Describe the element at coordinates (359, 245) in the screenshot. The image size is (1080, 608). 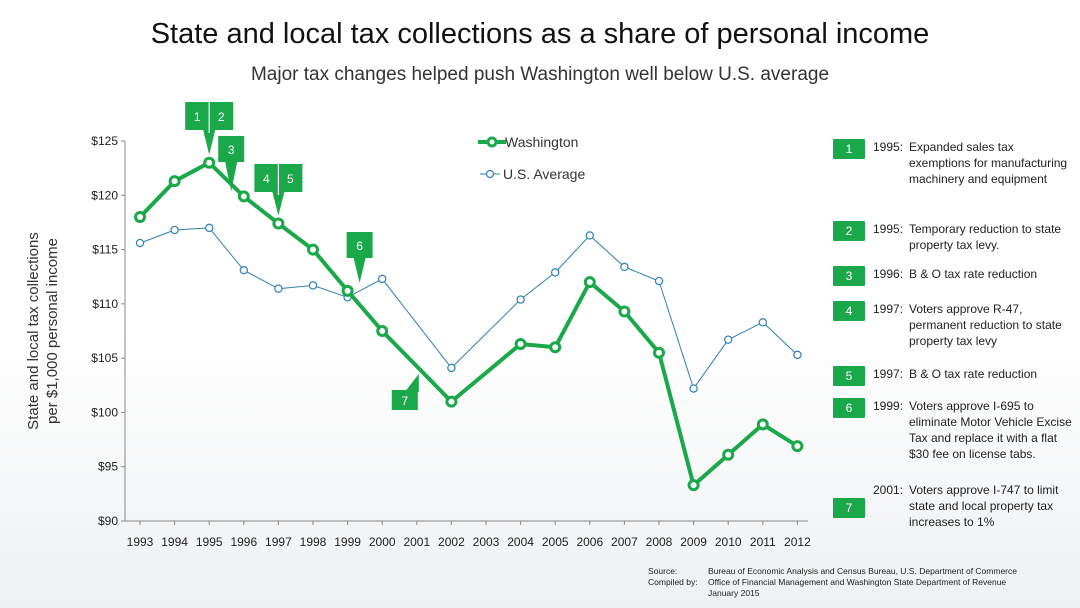
I see `callout-6-box` at that location.